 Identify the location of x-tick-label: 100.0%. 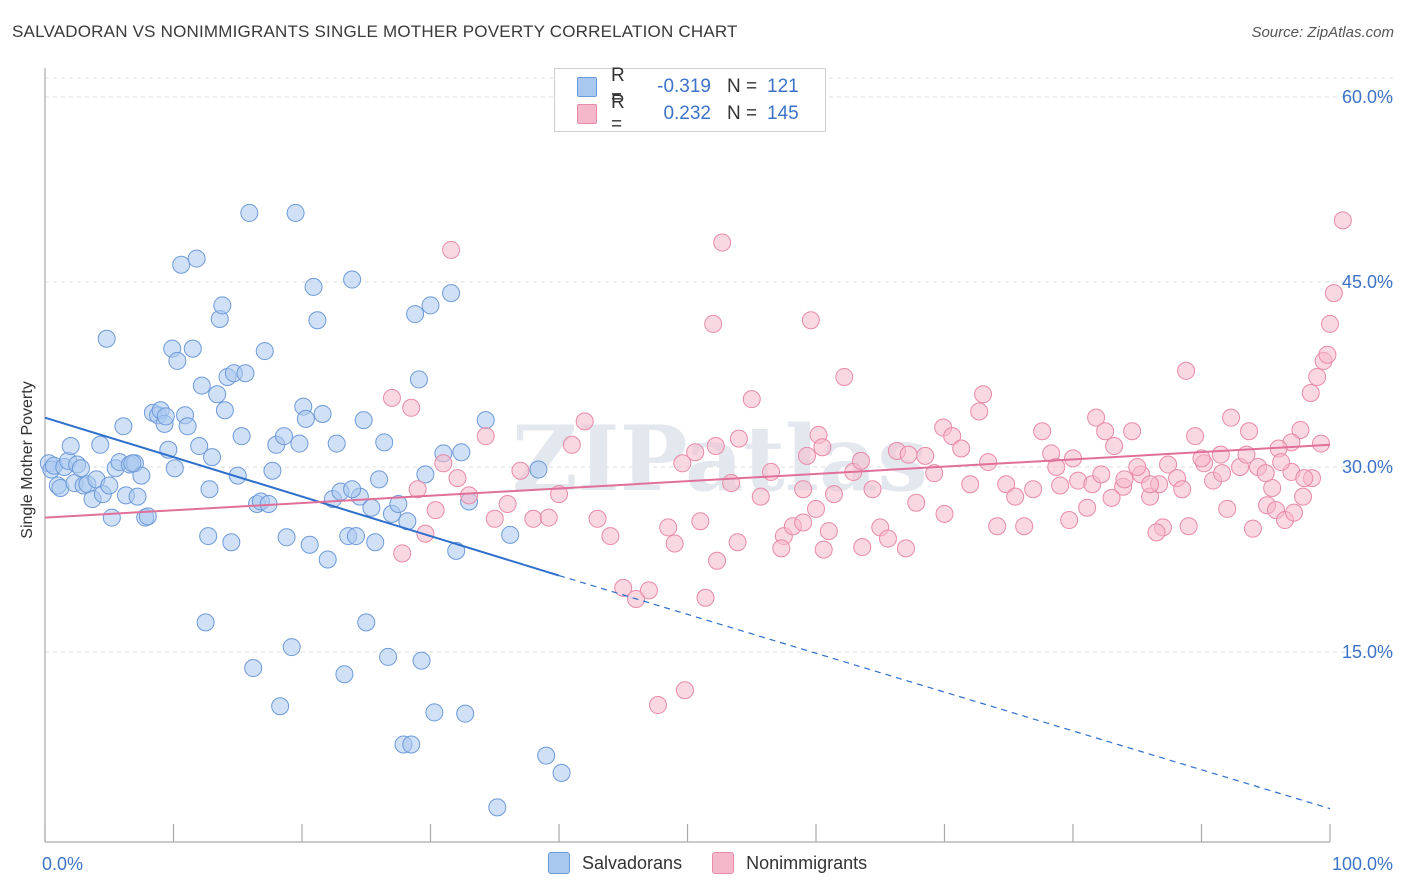
(1362, 864).